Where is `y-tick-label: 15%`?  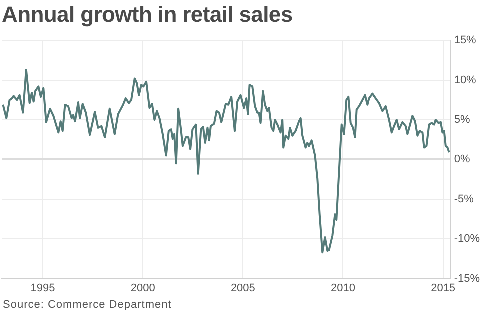 y-tick-label: 15% is located at coordinates (465, 40).